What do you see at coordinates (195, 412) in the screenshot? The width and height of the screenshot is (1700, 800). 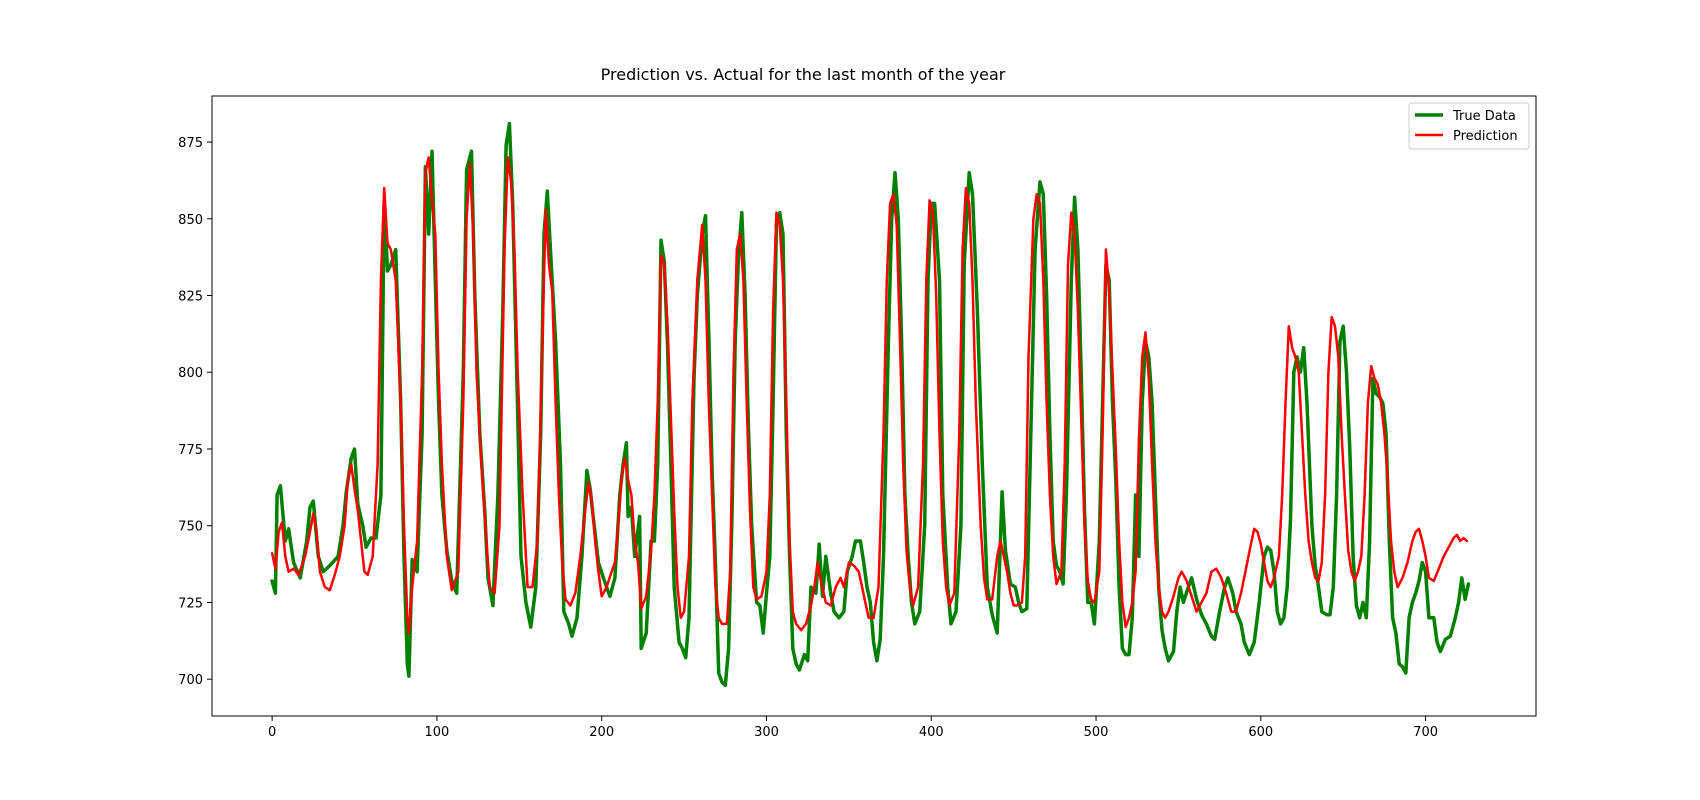 I see `y-axis: 700 725 750 775 800 825 850 875` at bounding box center [195, 412].